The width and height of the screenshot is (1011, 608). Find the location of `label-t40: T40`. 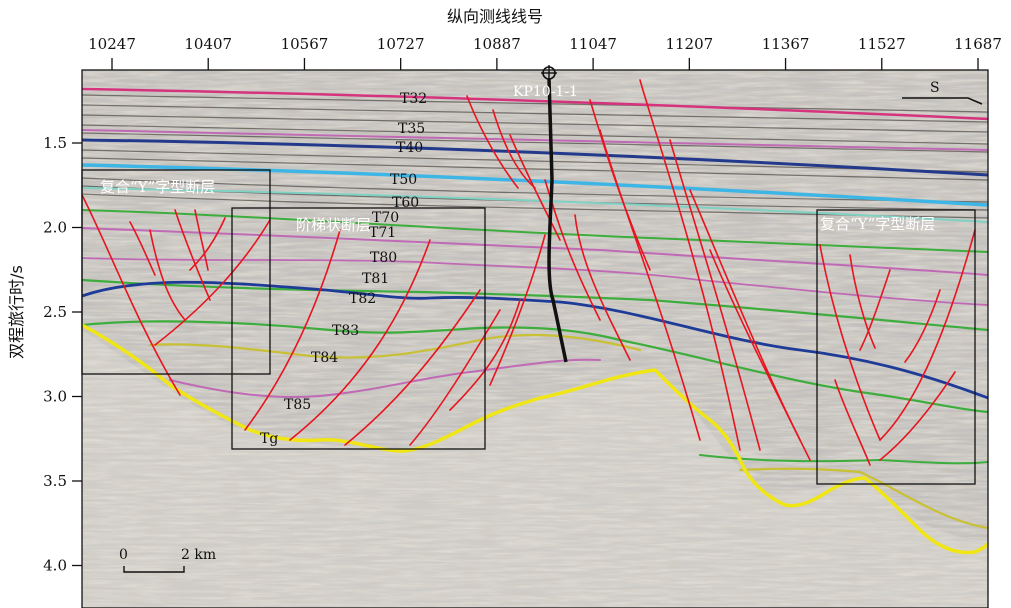

label-t40: T40 is located at coordinates (409, 148).